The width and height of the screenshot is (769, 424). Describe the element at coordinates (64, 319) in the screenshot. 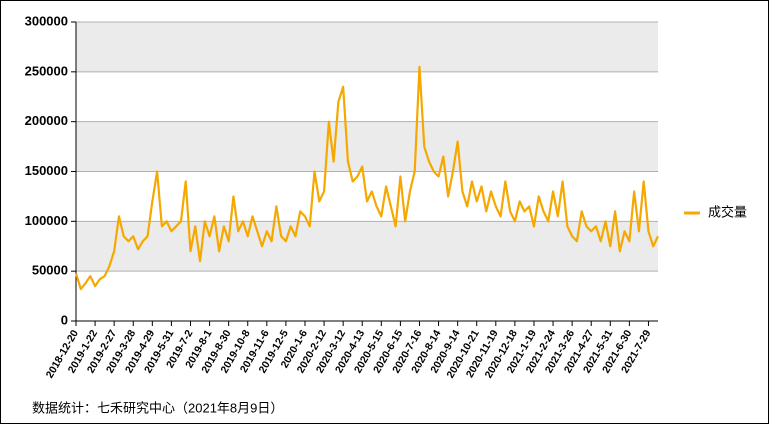

I see `y-tick-label: 0` at that location.